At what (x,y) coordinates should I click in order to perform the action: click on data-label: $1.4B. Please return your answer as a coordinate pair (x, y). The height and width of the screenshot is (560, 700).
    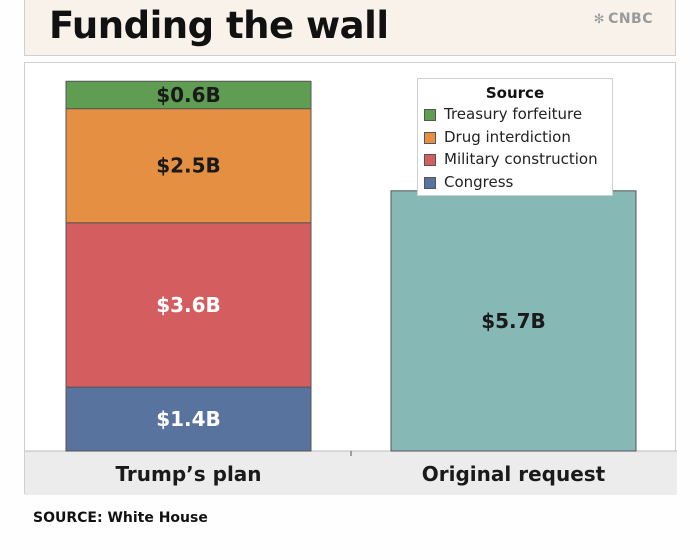
    Looking at the image, I should click on (188, 419).